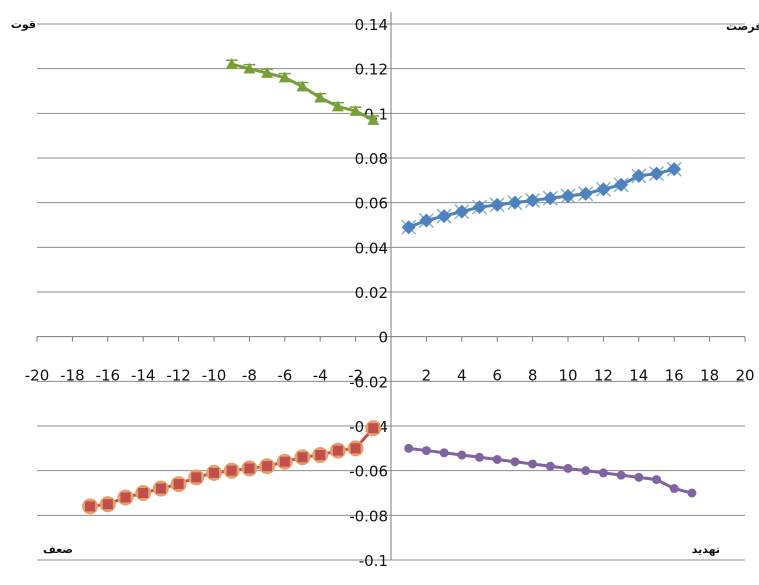 This screenshot has width=759, height=585. What do you see at coordinates (383, 338) in the screenshot?
I see `y-tick-label: 0` at bounding box center [383, 338].